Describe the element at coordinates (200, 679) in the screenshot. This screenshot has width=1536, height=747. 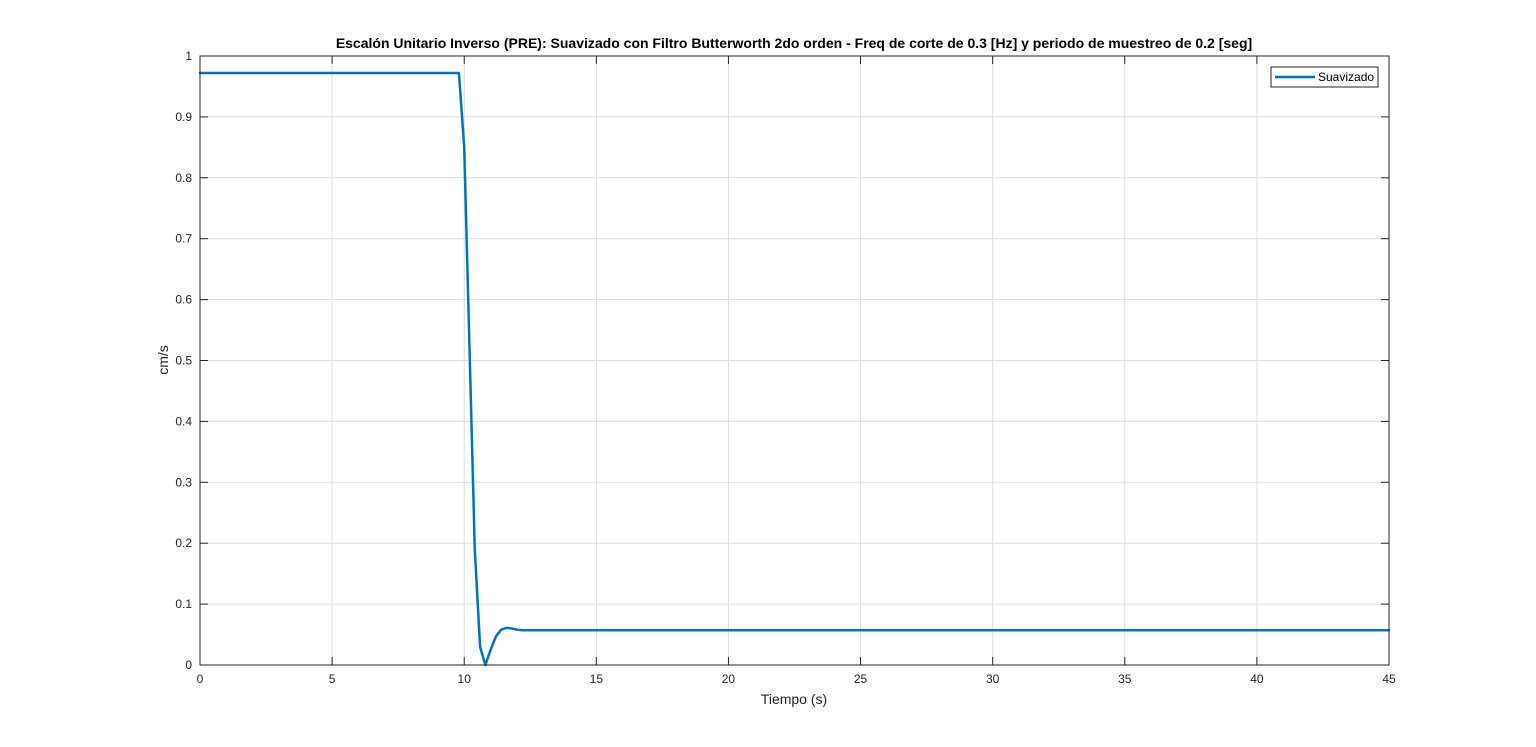
I see `x-tick-label: 0` at that location.